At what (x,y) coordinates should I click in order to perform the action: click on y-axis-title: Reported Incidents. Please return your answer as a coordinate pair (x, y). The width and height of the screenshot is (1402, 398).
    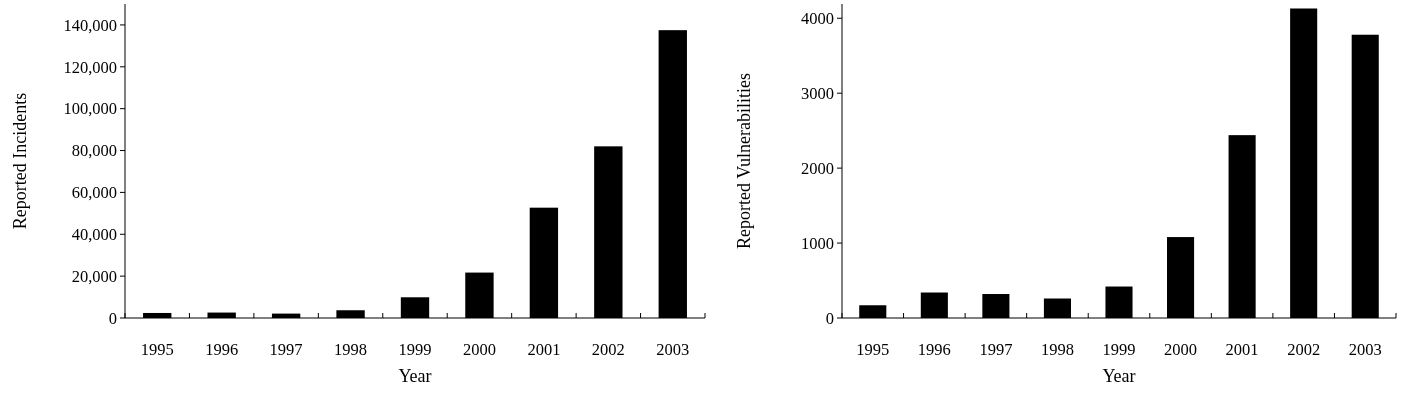
    Looking at the image, I should click on (20, 161).